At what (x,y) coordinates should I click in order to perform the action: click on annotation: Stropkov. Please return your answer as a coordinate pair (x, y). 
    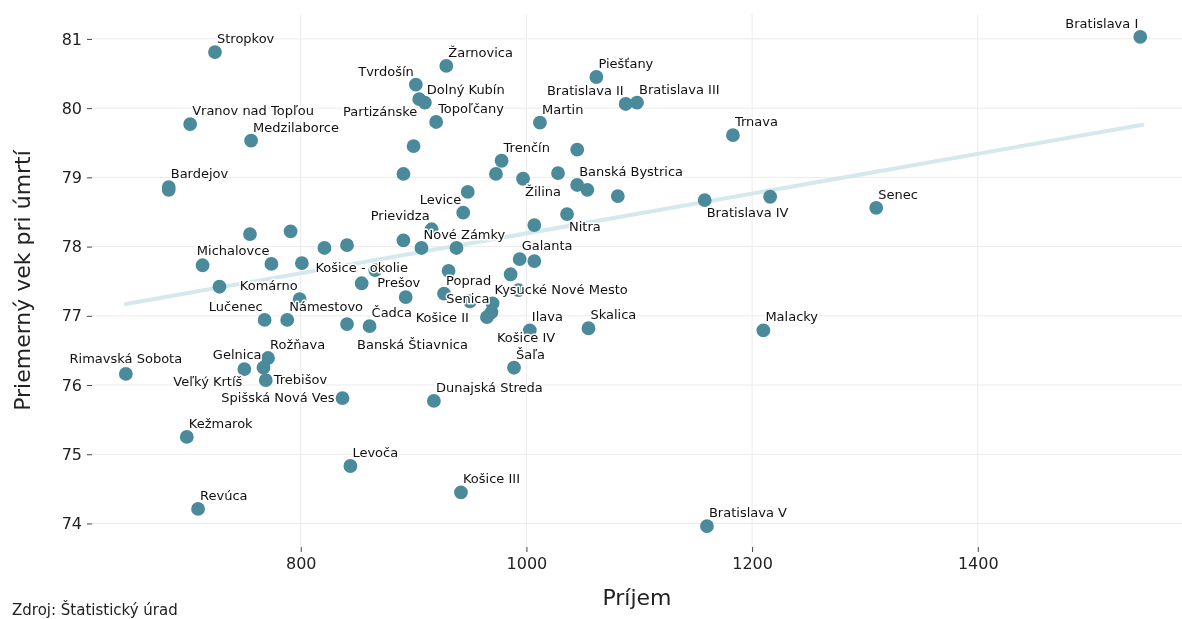
    Looking at the image, I should click on (245, 39).